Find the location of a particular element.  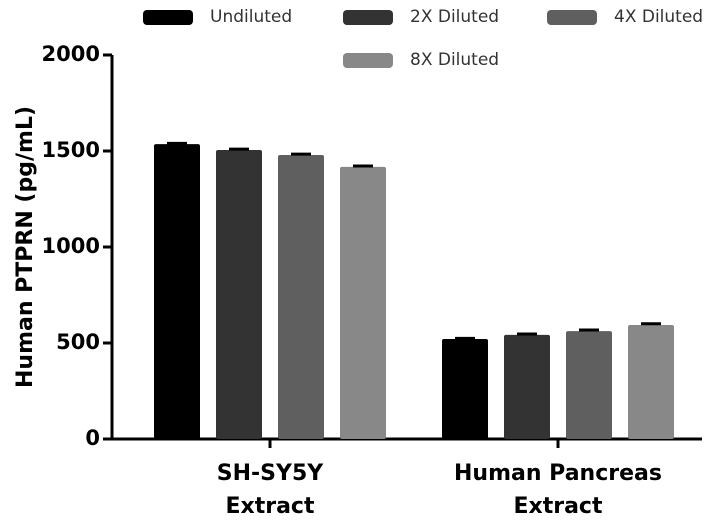

y-tick-label: 1000 is located at coordinates (71, 246).